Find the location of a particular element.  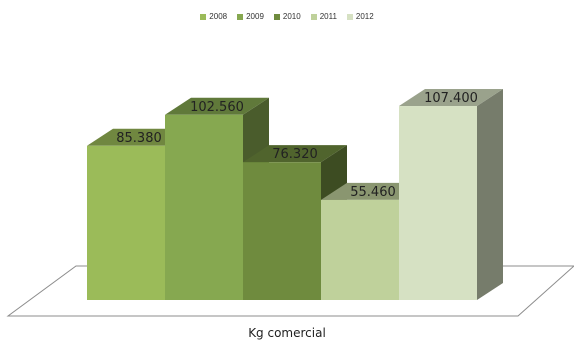

legend-item-2012: 2012 is located at coordinates (360, 16).